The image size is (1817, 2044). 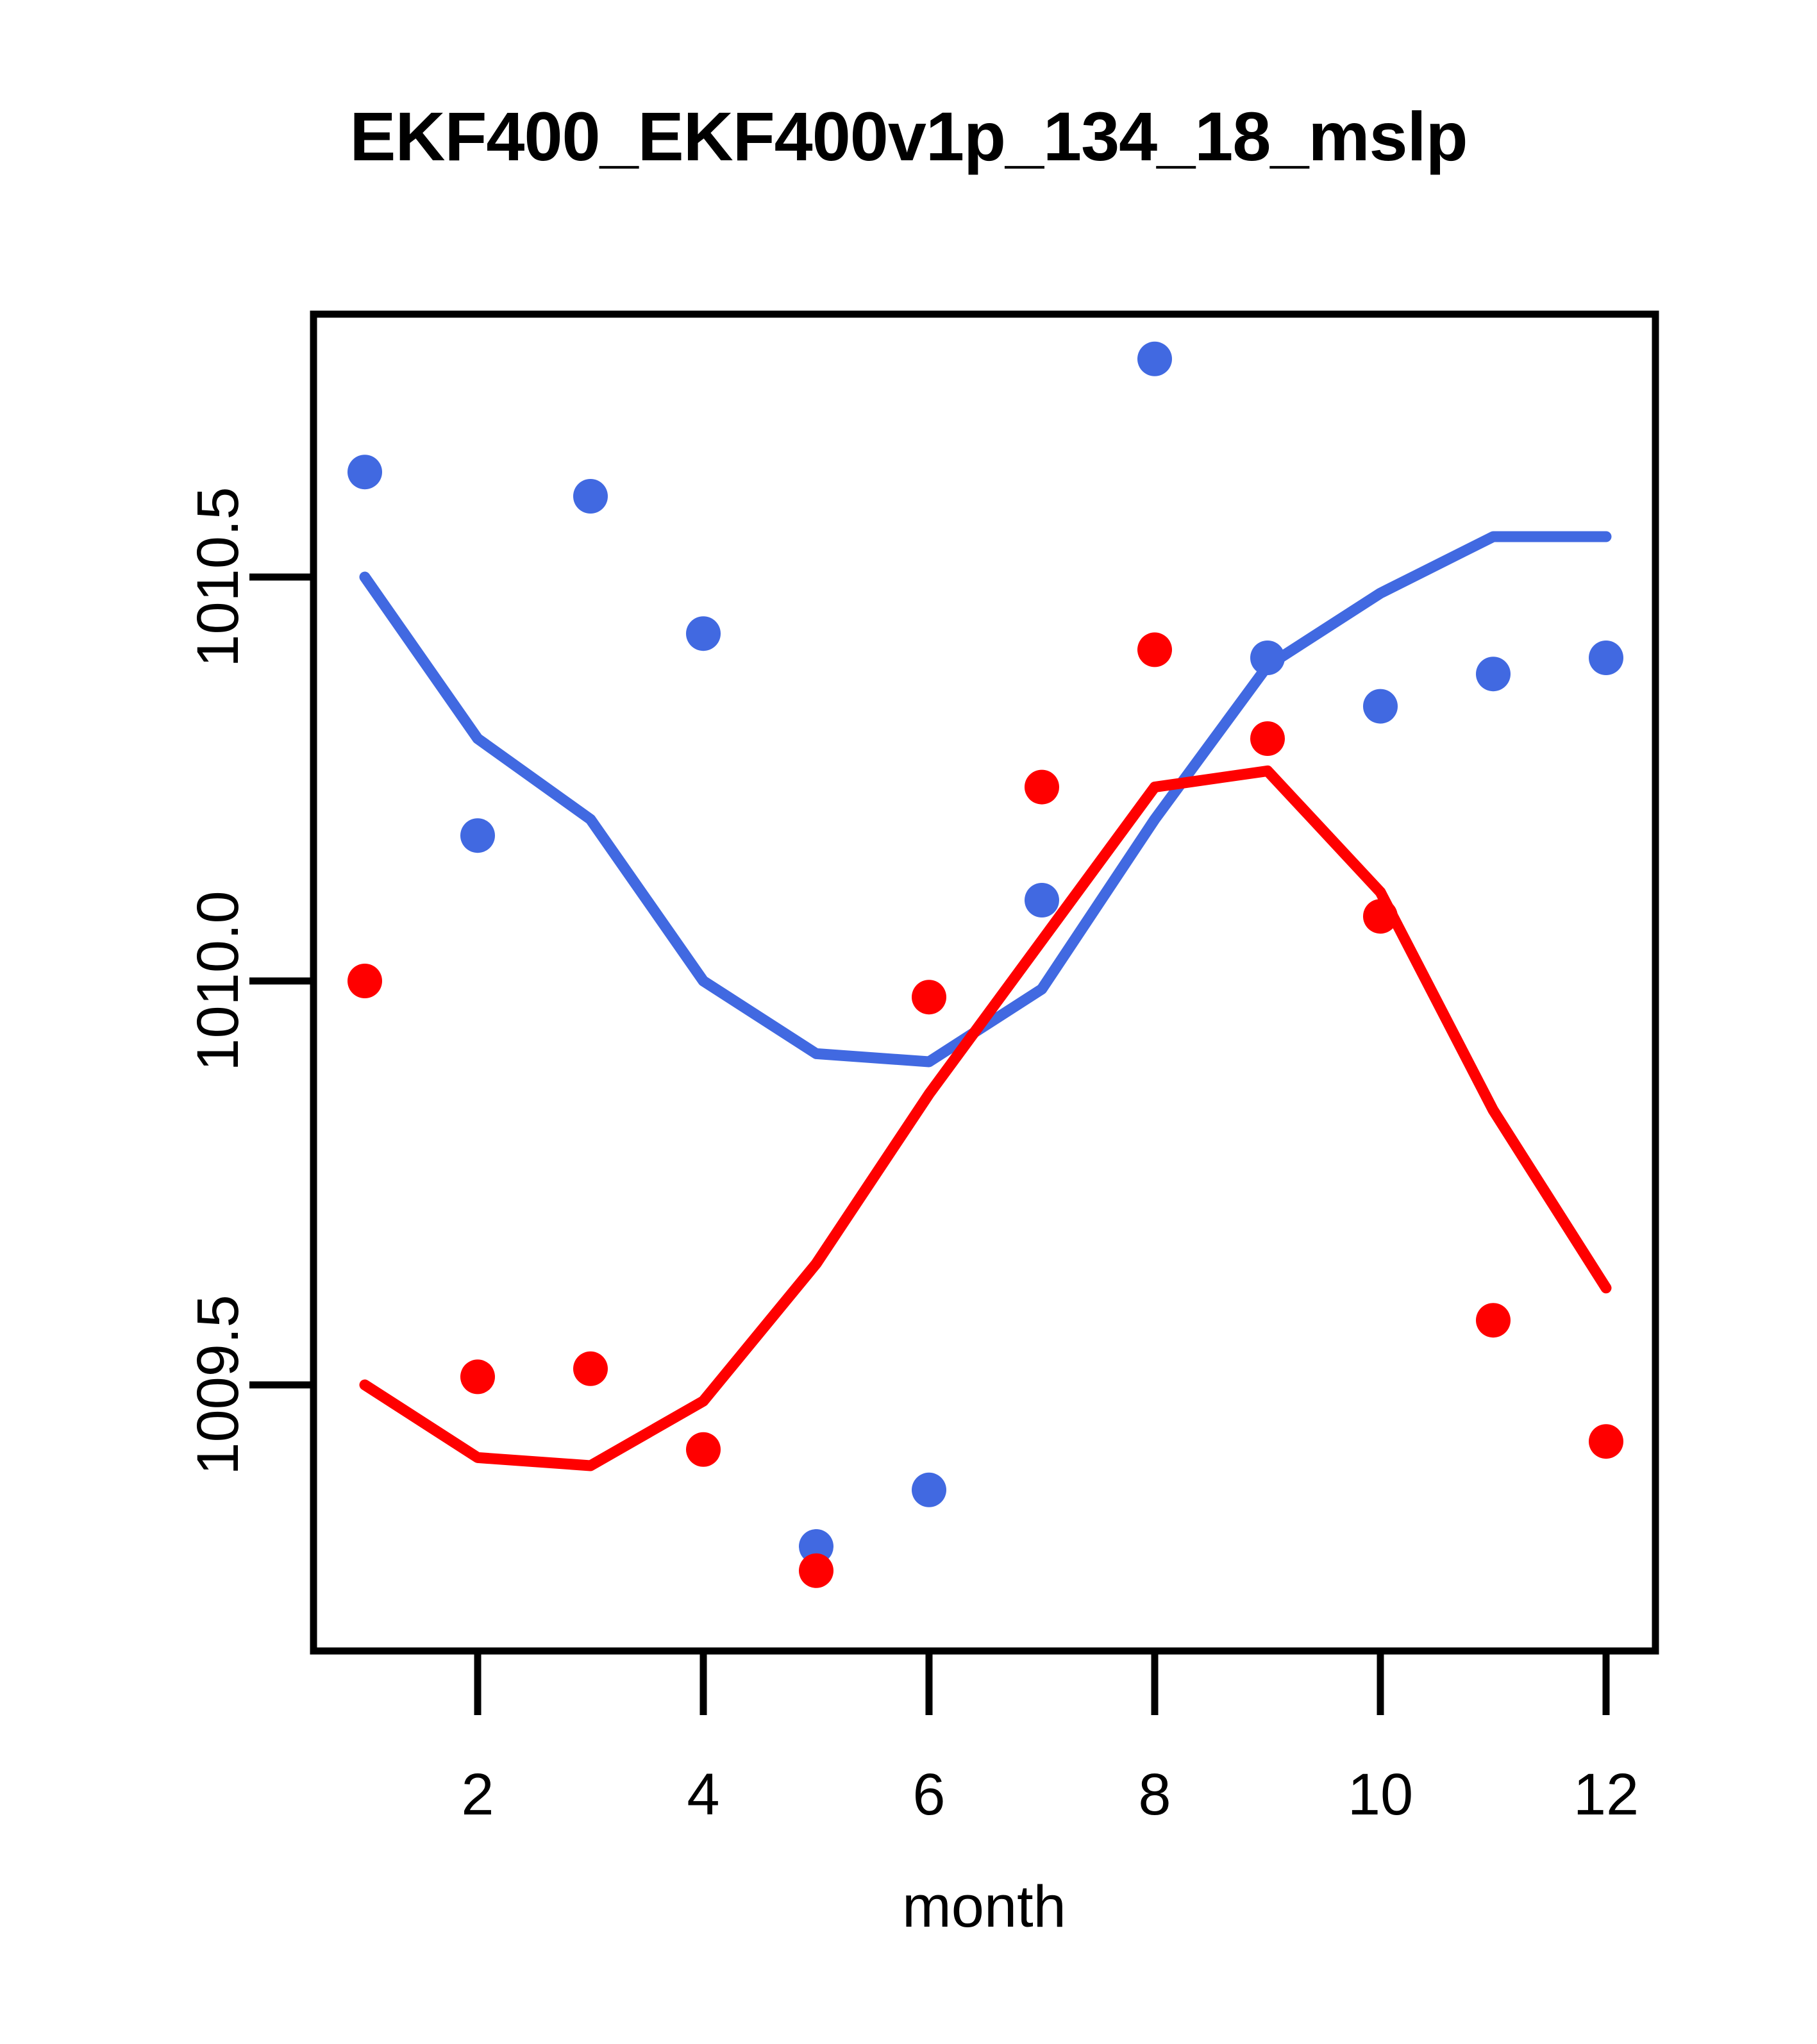 What do you see at coordinates (984, 1907) in the screenshot?
I see `x-axis-title: month` at bounding box center [984, 1907].